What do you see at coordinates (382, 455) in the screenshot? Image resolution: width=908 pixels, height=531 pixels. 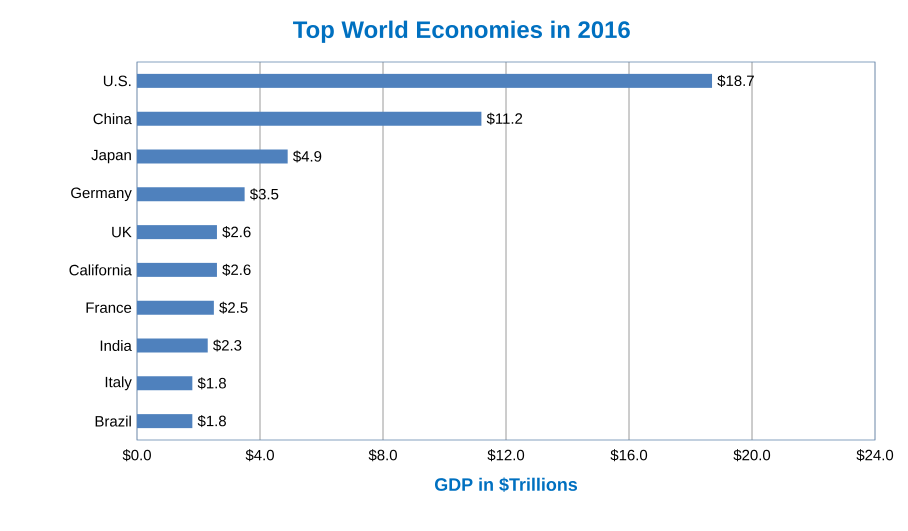 I see `x-tick-label: $8.0` at bounding box center [382, 455].